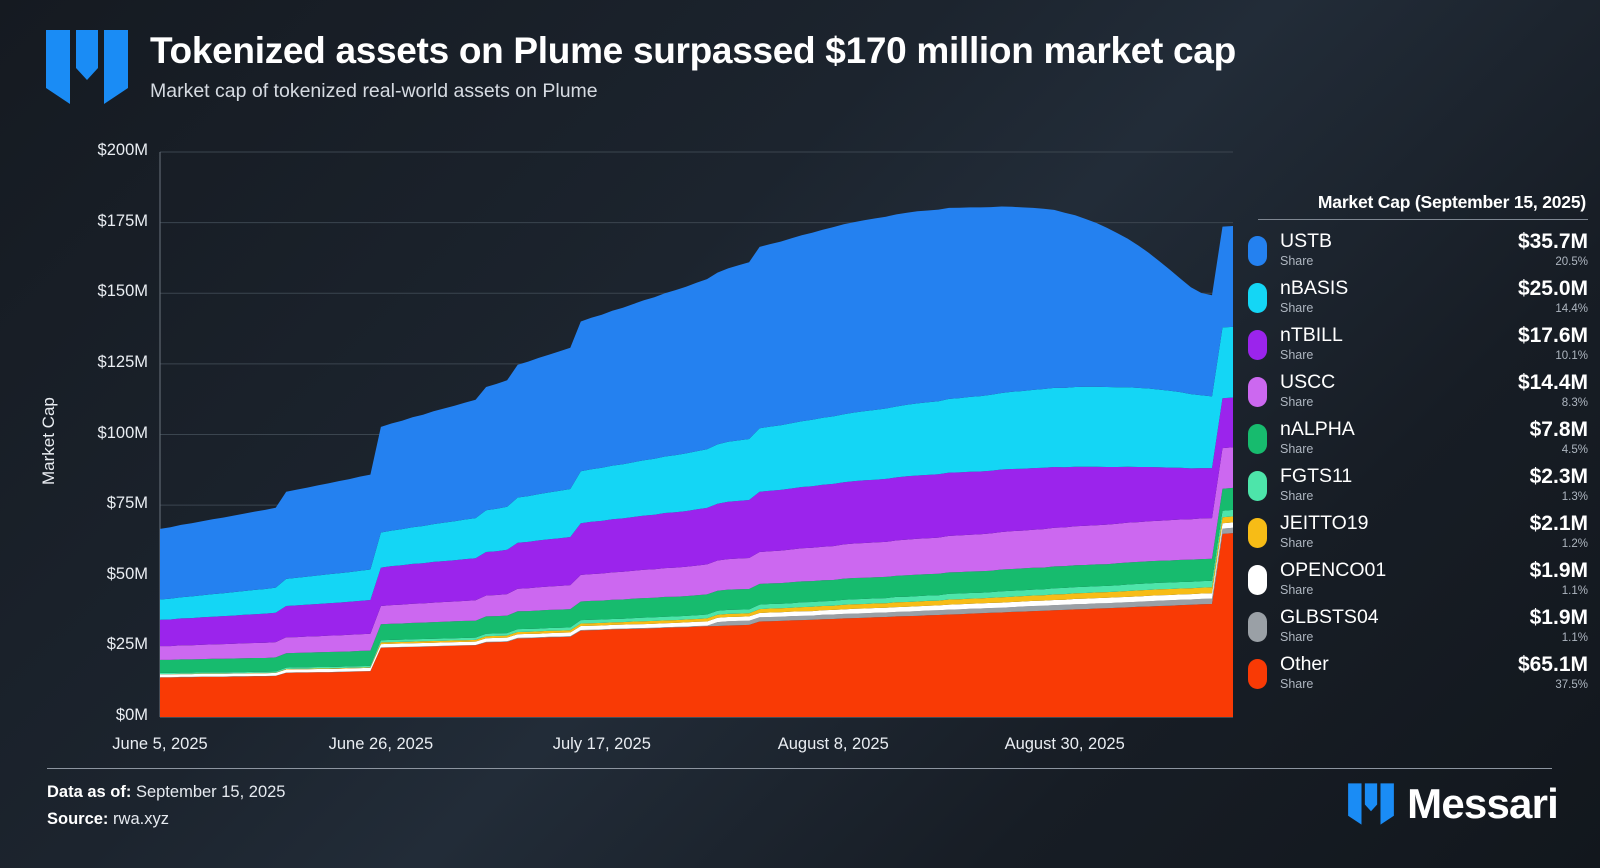 Image resolution: width=1600 pixels, height=868 pixels. I want to click on brand-name: Messari, so click(1483, 803).